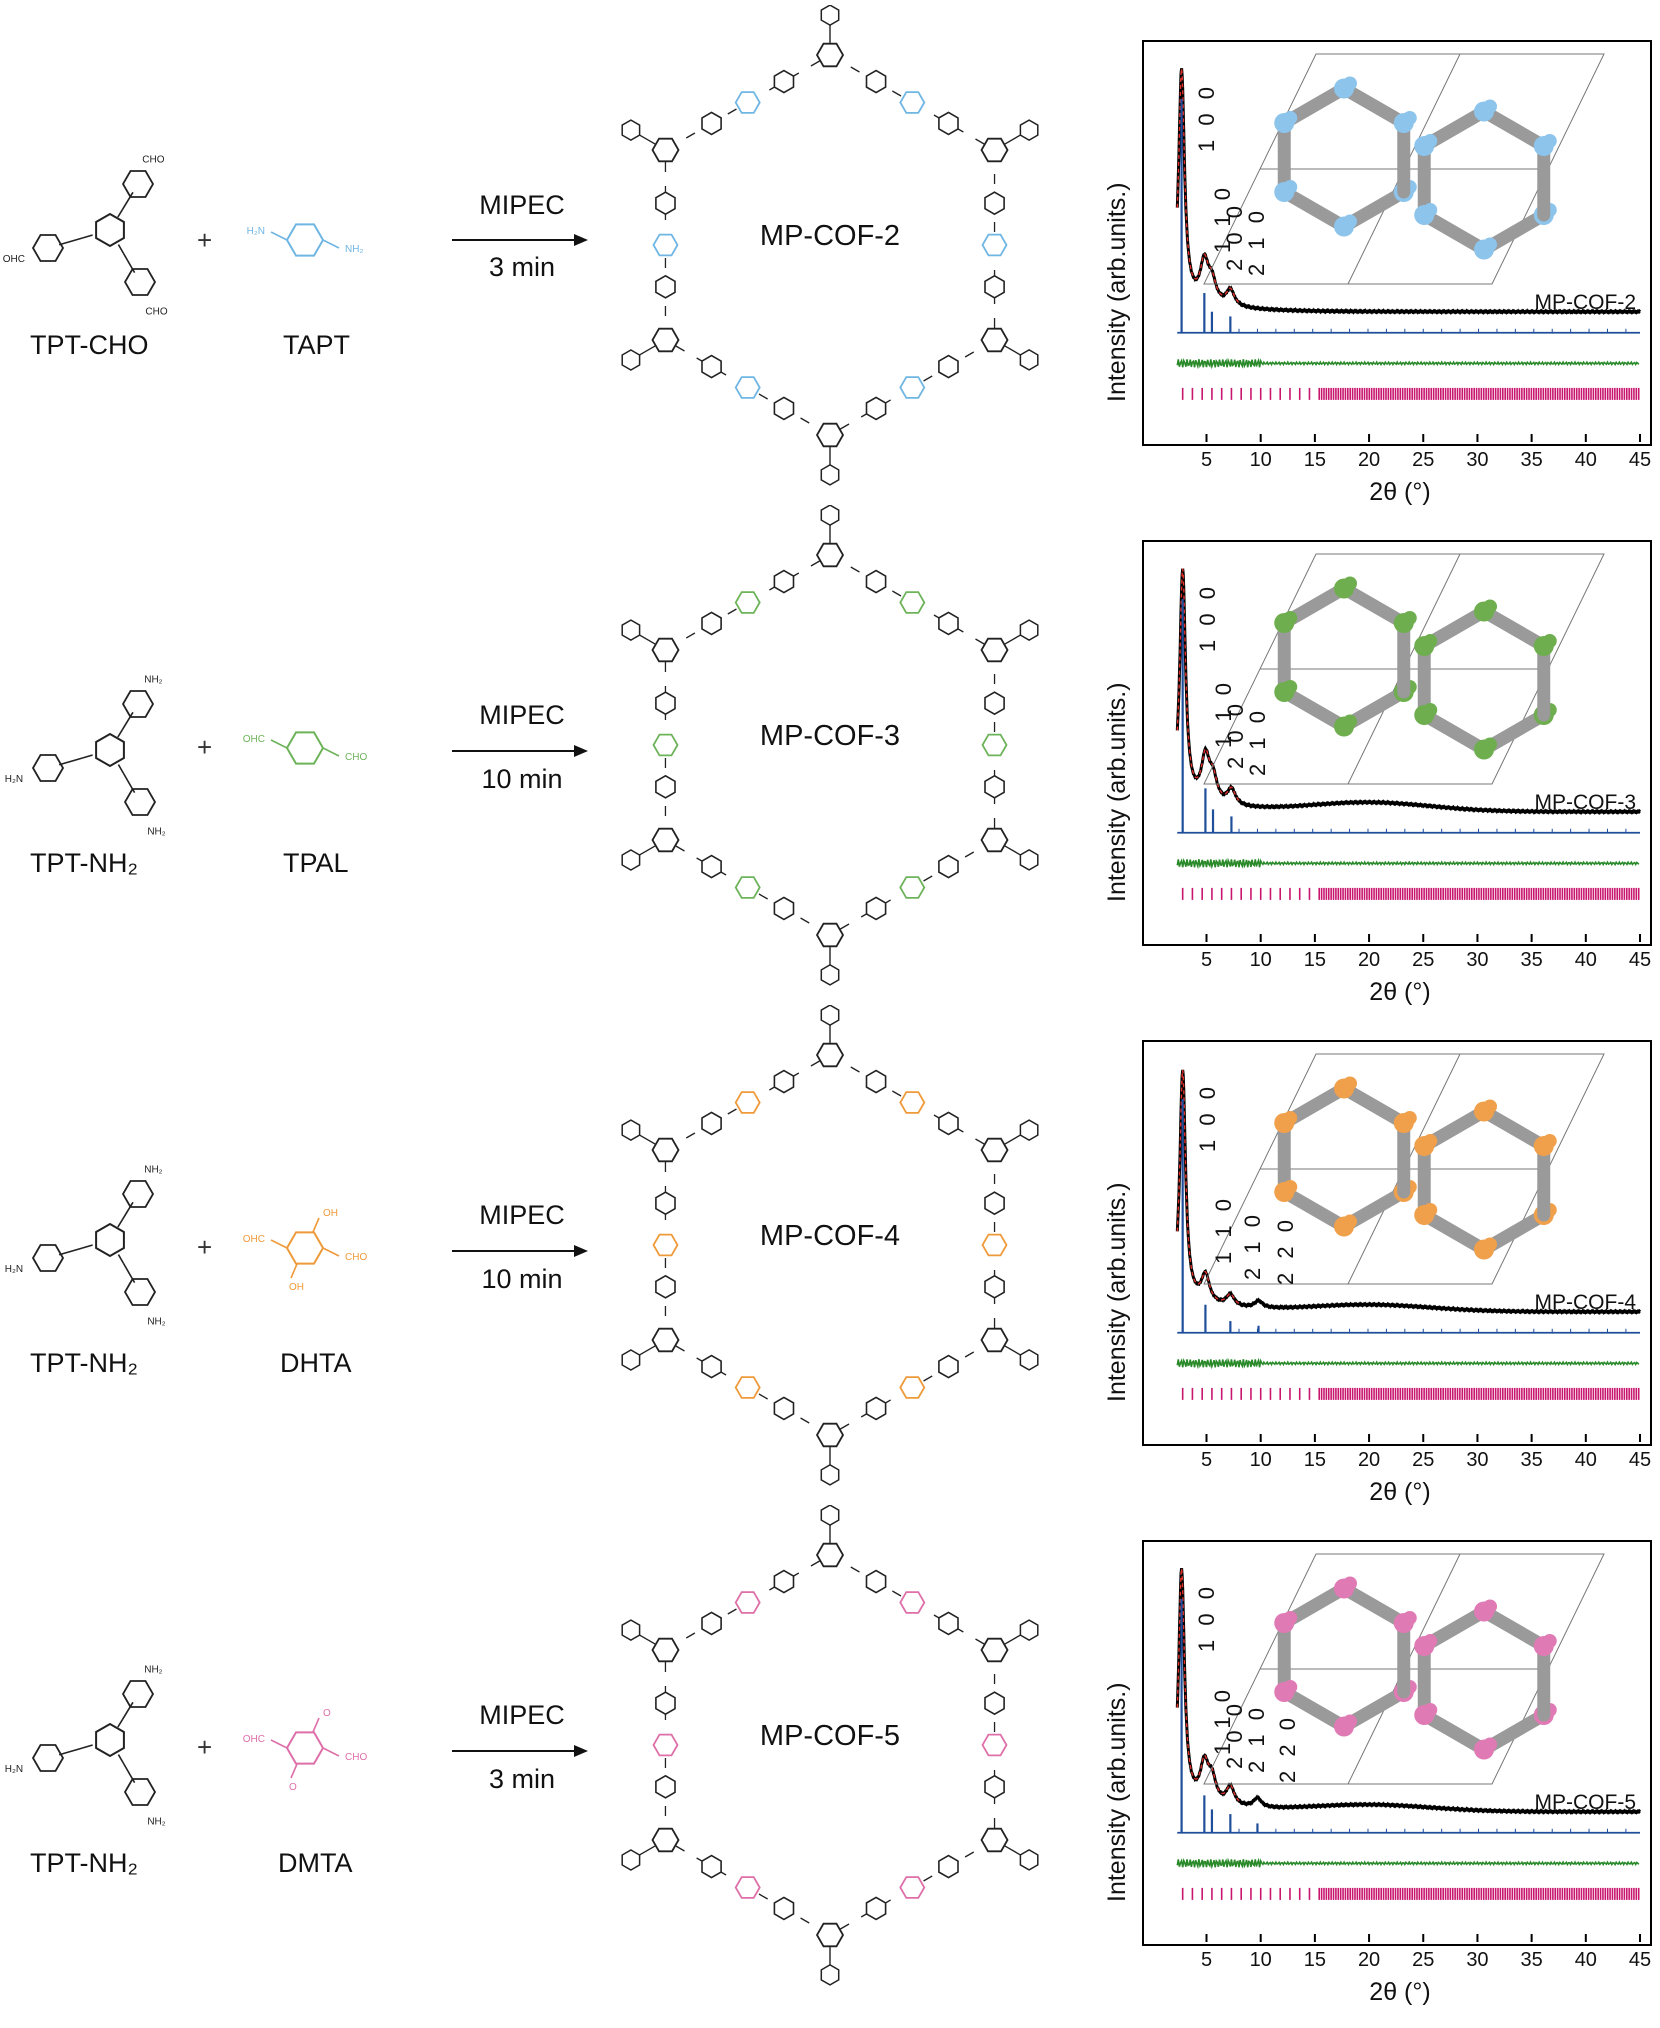 The height and width of the screenshot is (2028, 1660). Describe the element at coordinates (305, 1750) in the screenshot. I see `linker-monomer: OHC CHO O O` at that location.